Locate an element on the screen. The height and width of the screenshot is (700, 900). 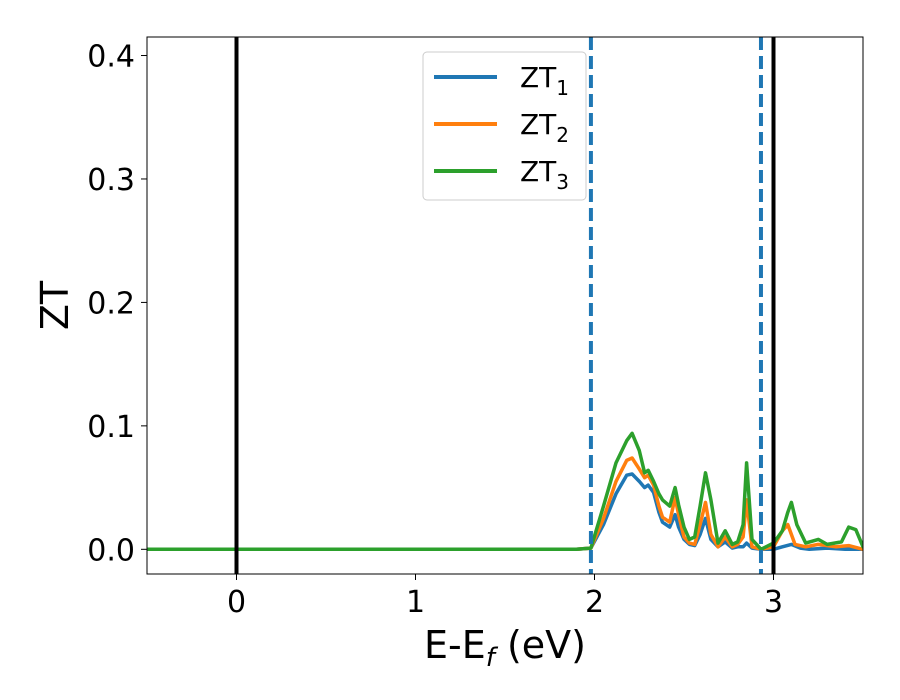
series-line-zt1 is located at coordinates (505, 512).